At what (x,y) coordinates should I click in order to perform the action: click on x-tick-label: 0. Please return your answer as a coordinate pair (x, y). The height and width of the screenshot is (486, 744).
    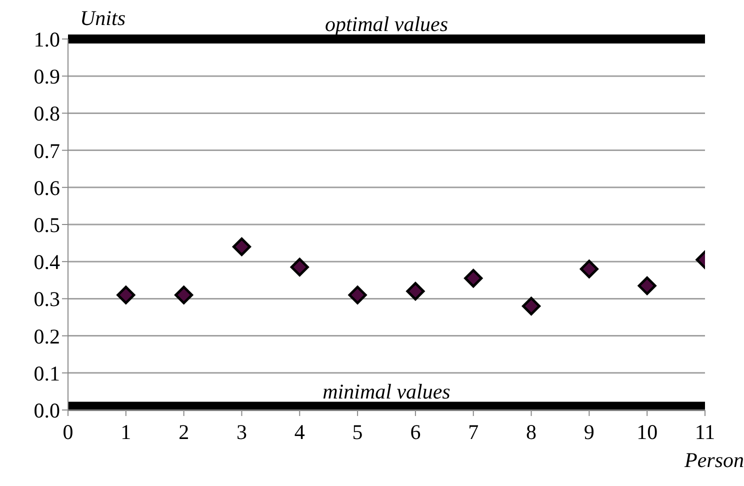
    Looking at the image, I should click on (68, 432).